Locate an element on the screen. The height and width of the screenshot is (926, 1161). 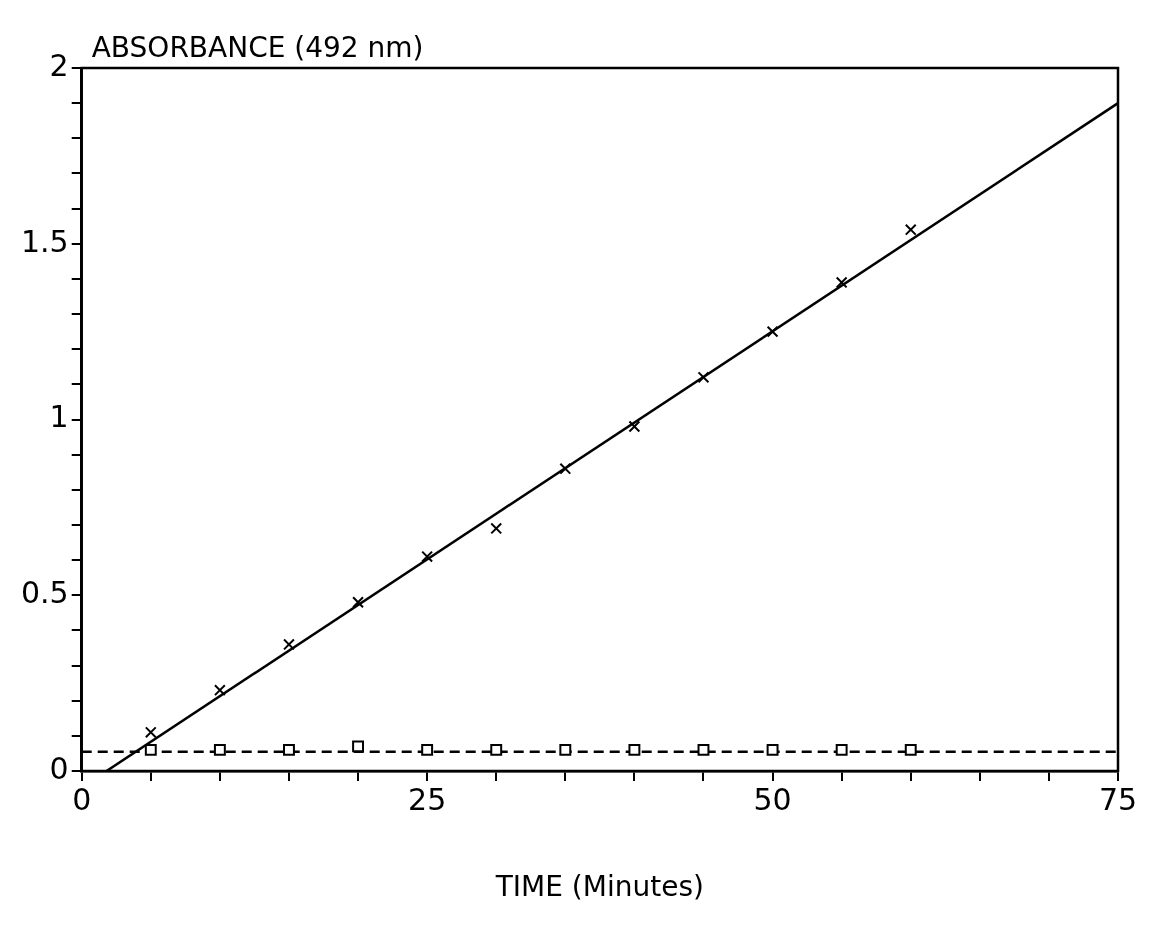
y-tick-label: 0 is located at coordinates (59, 768).